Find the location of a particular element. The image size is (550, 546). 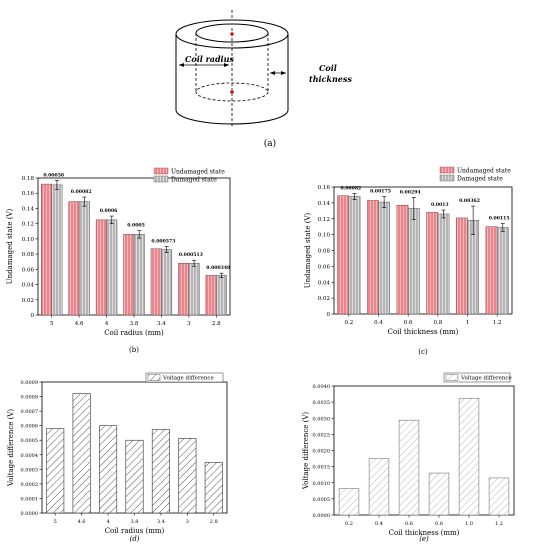

y-tick-label: 0.0009 is located at coordinates (30, 383).